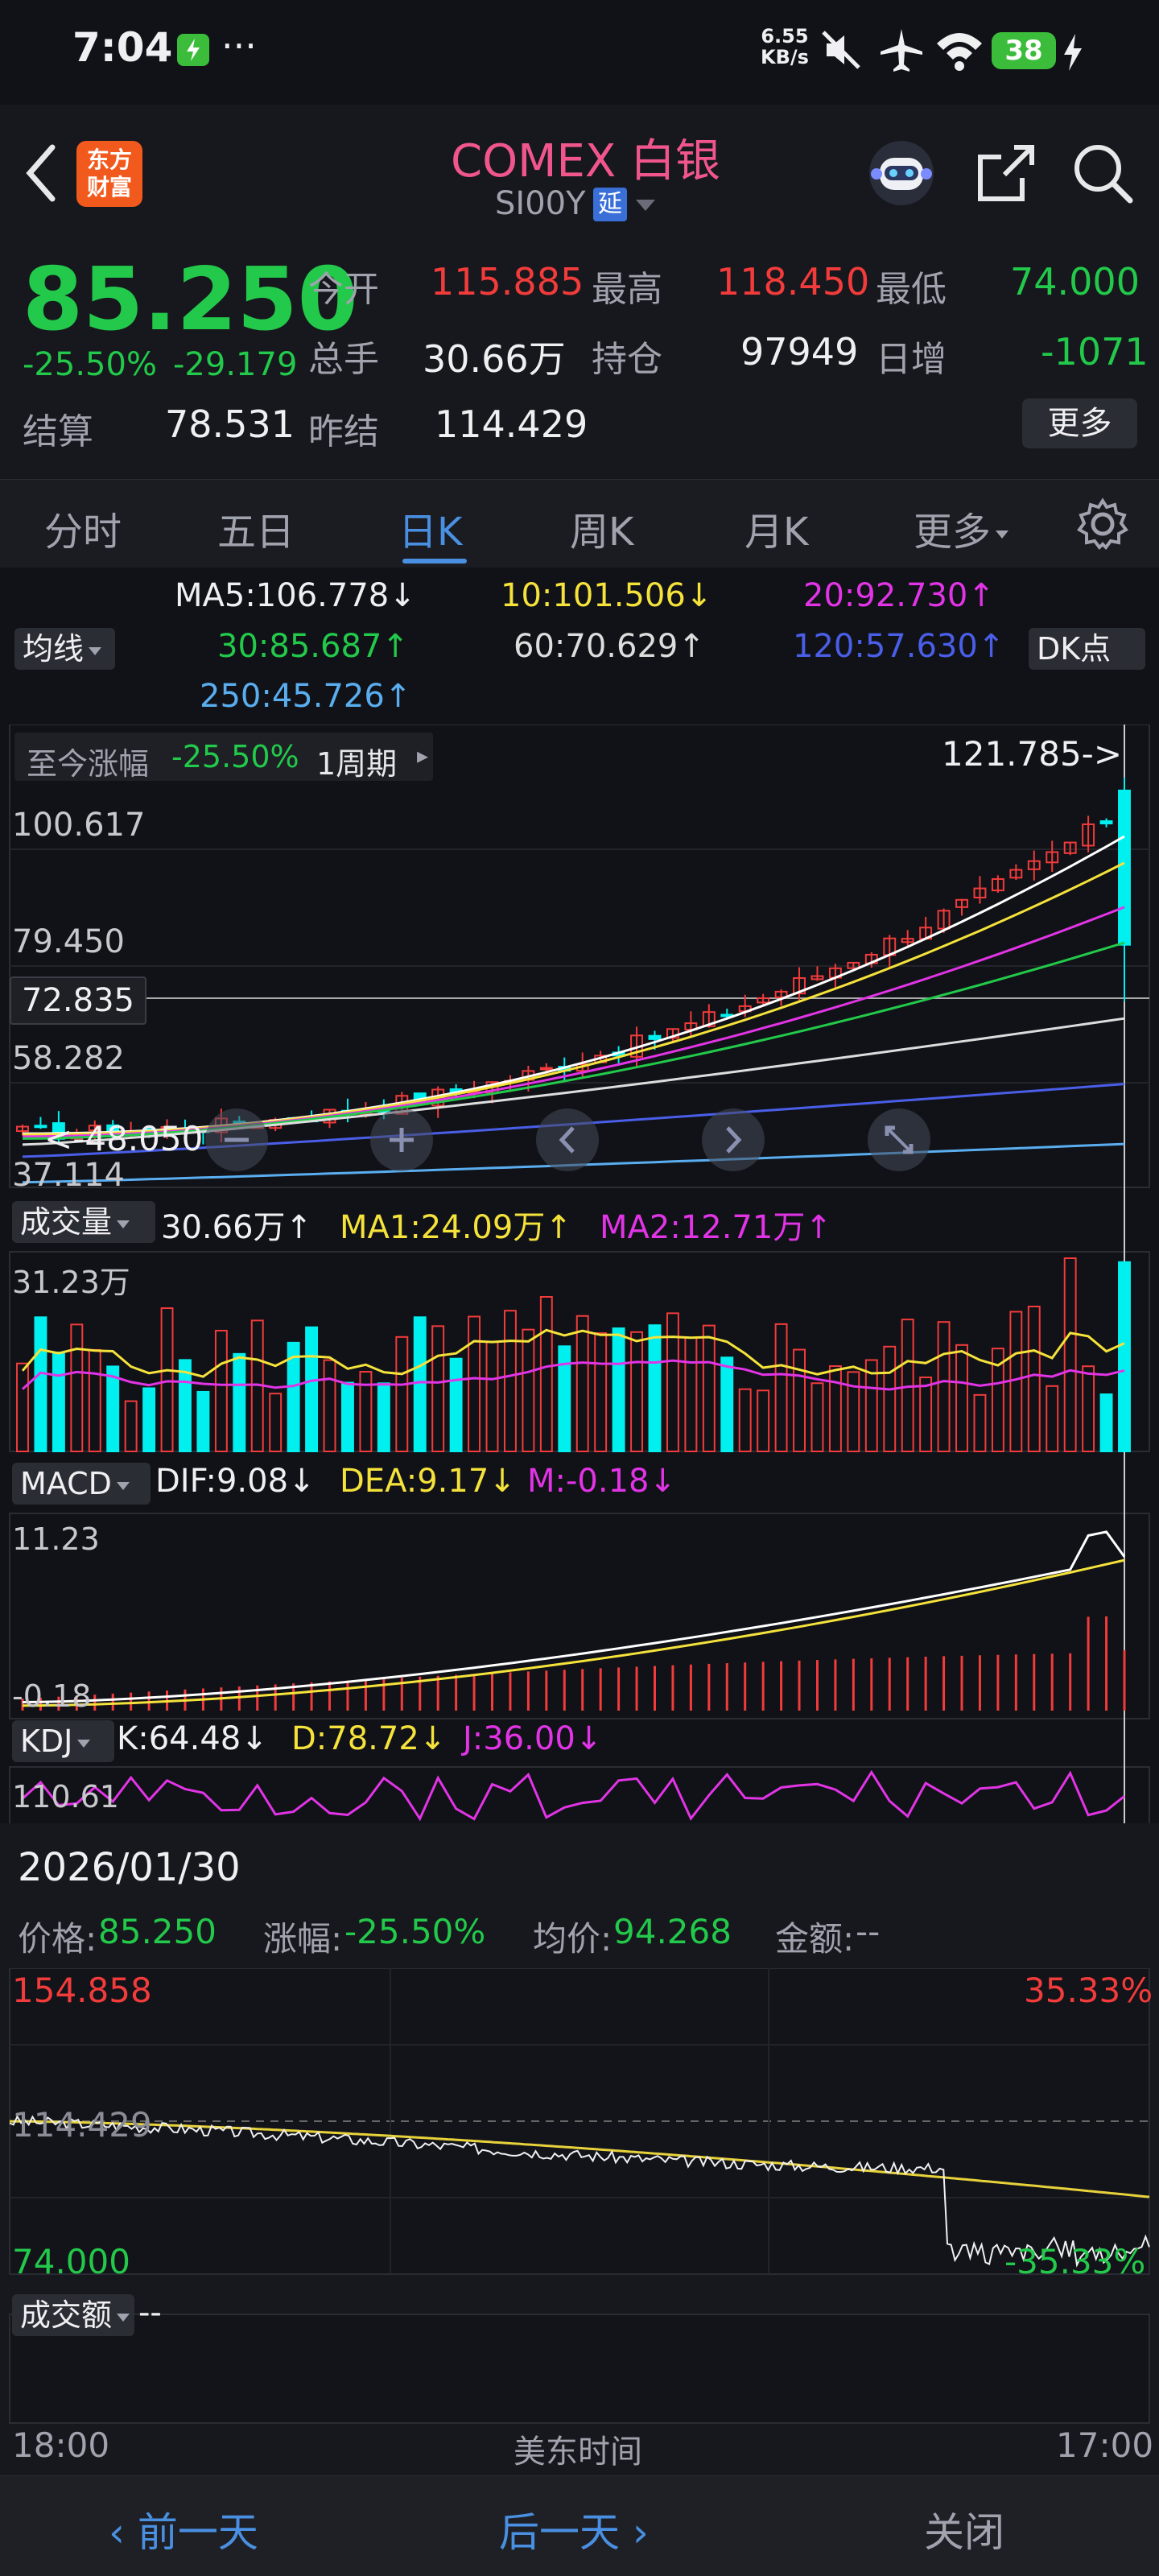  Describe the element at coordinates (899, 595) in the screenshot. I see `ma20-value: 20:92.730↑` at that location.